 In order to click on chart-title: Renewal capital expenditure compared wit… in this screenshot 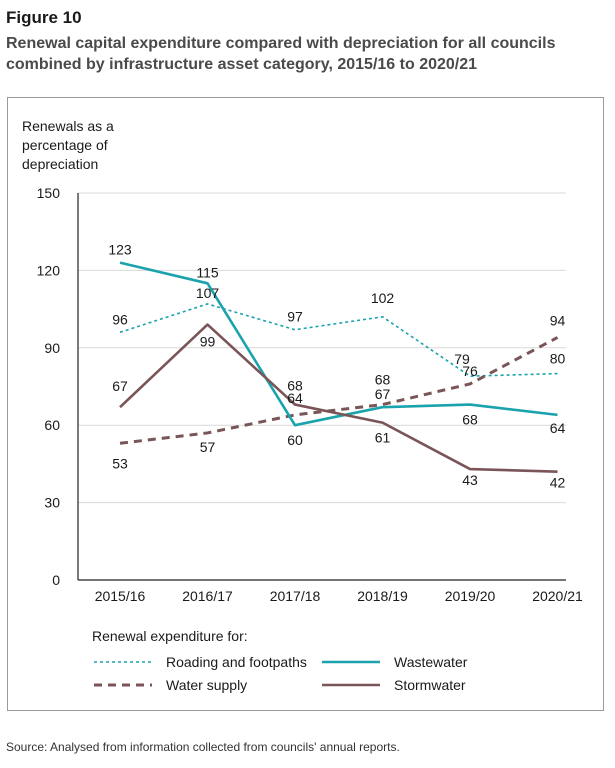, I will do `click(306, 54)`.